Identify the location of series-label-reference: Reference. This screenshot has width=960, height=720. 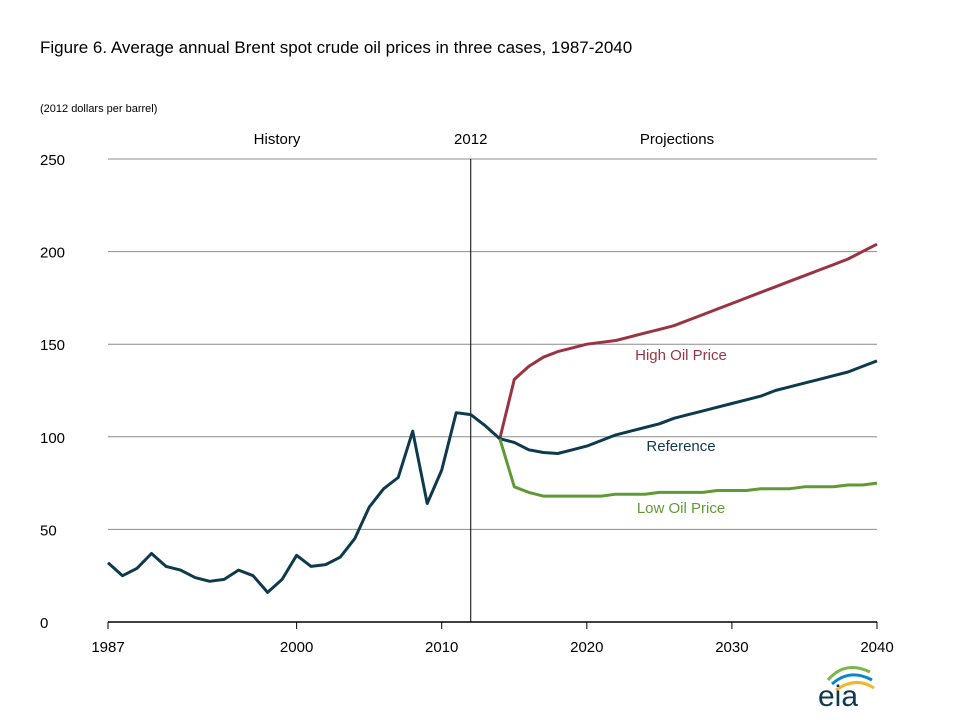
(680, 446).